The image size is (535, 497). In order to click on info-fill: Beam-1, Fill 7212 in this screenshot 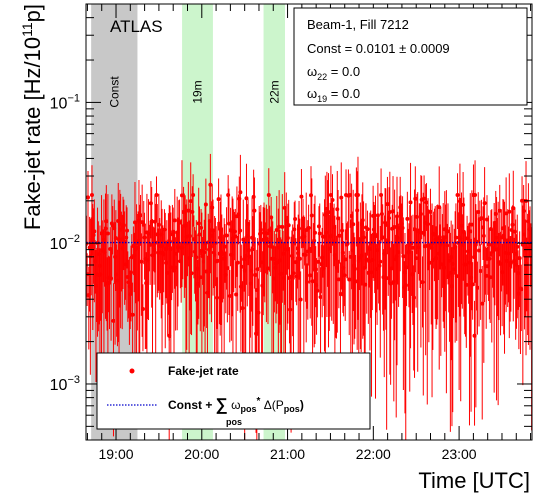, I will do `click(358, 24)`.